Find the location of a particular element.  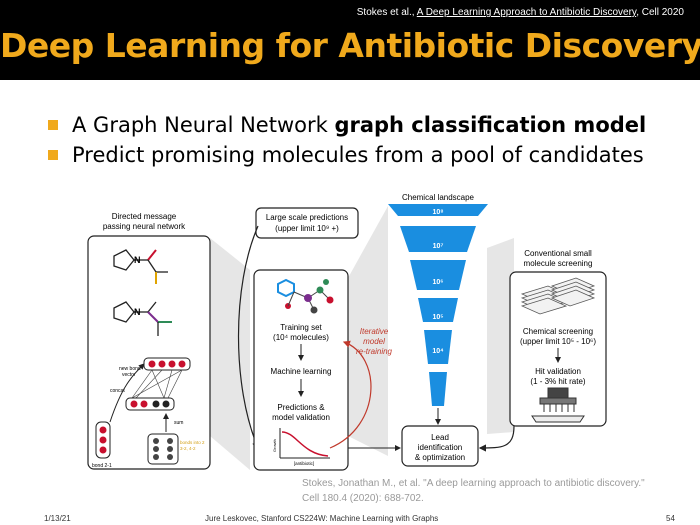

conventional-title: Conventional small is located at coordinates (558, 253).